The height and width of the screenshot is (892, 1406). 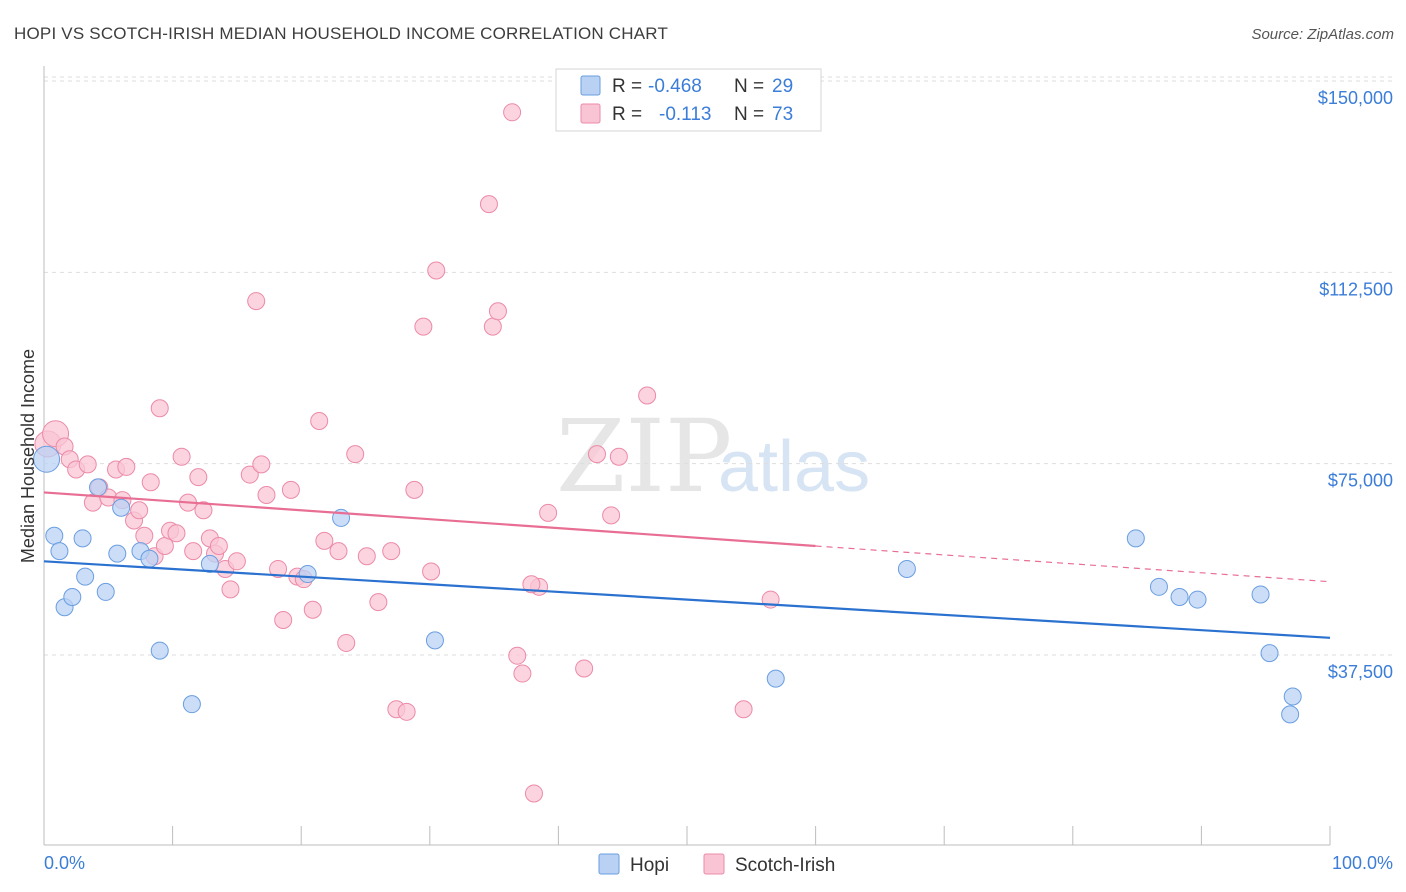 What do you see at coordinates (785, 865) in the screenshot?
I see `bottom-legend-scotch-label: Scotch-Irish` at bounding box center [785, 865].